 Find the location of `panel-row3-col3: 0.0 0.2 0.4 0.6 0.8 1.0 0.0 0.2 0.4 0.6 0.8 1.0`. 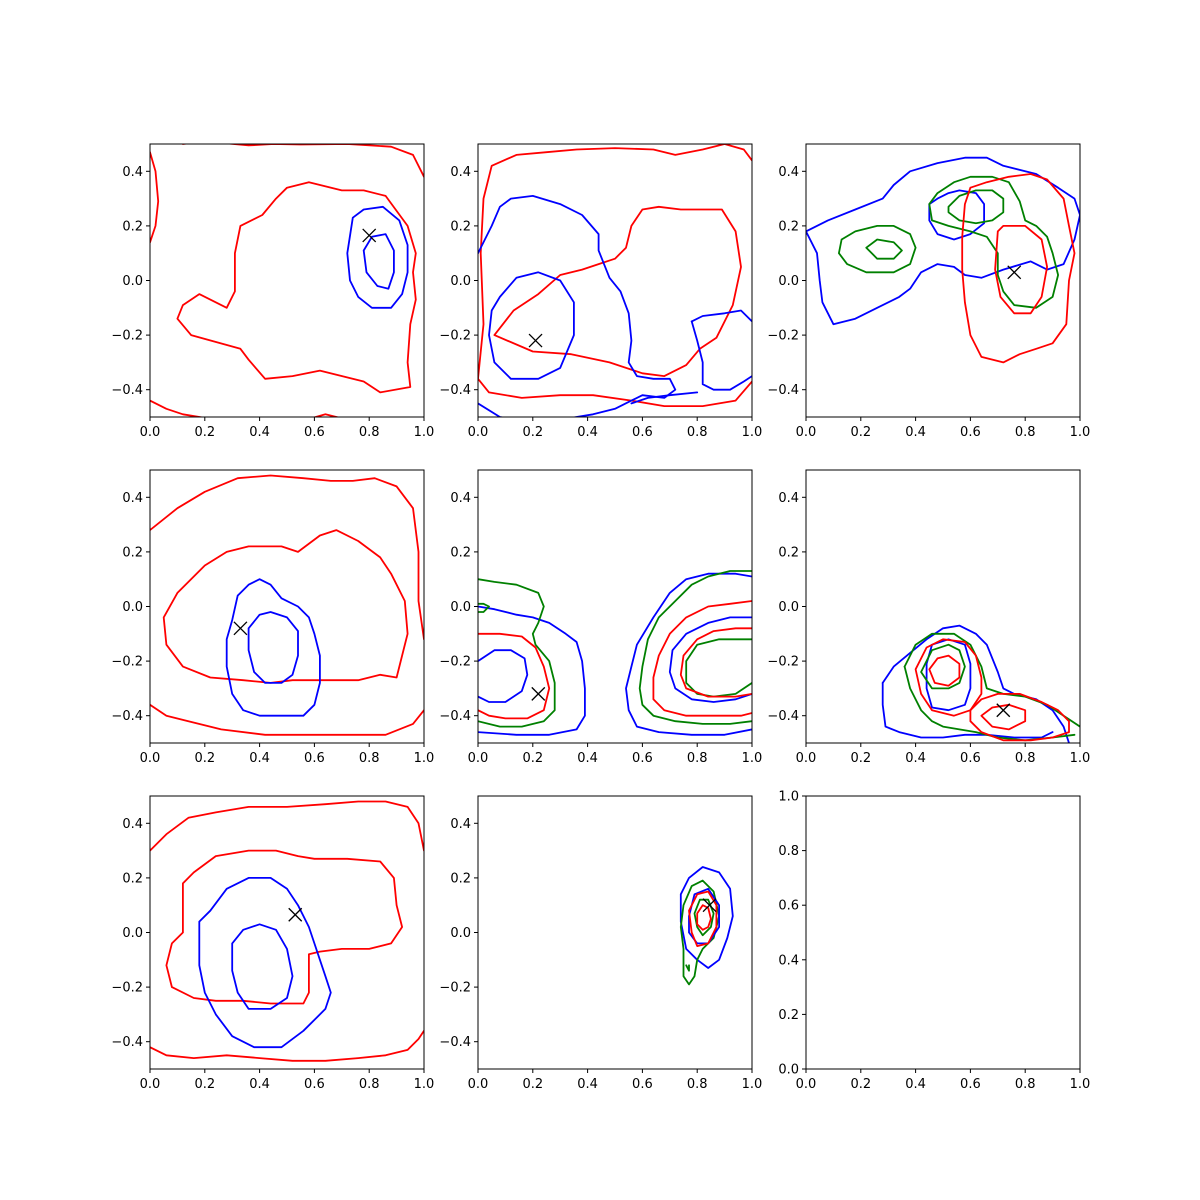

panel-row3-col3: 0.0 0.2 0.4 0.6 0.8 1.0 0.0 0.2 0.4 0.6 0.8 1.0 is located at coordinates (934, 941).